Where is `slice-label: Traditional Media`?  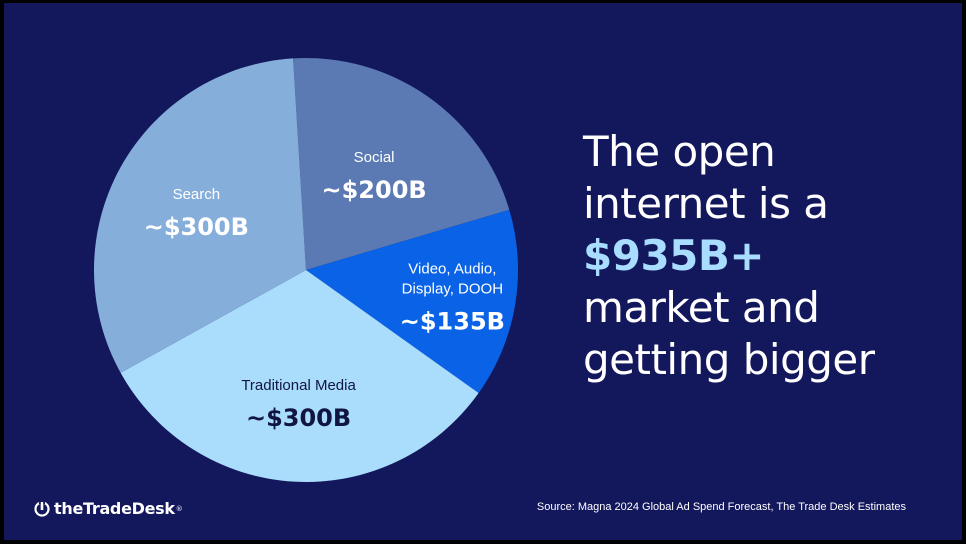 slice-label: Traditional Media is located at coordinates (298, 385).